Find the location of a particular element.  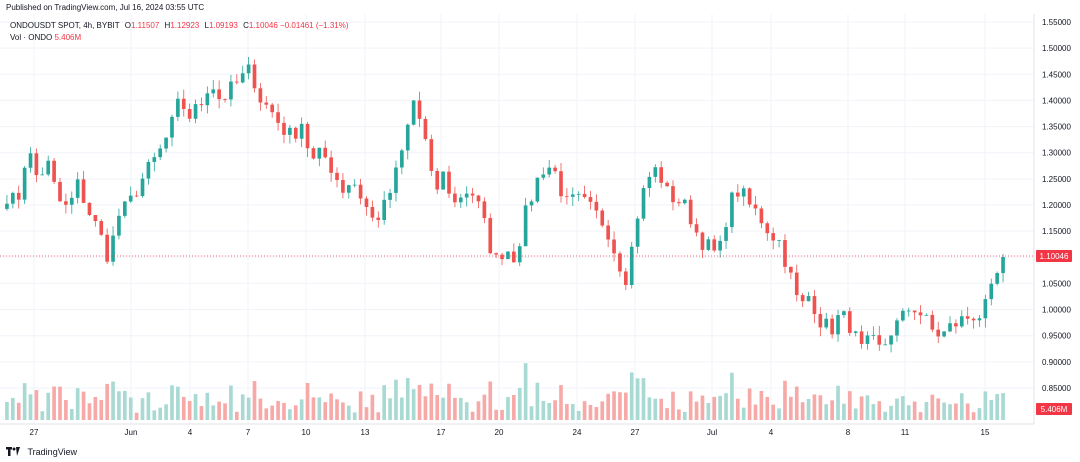

time-axis: 27 Jun 4 7 10 13 17 20 24 27 Jul 4 8 11 15 is located at coordinates (510, 432).